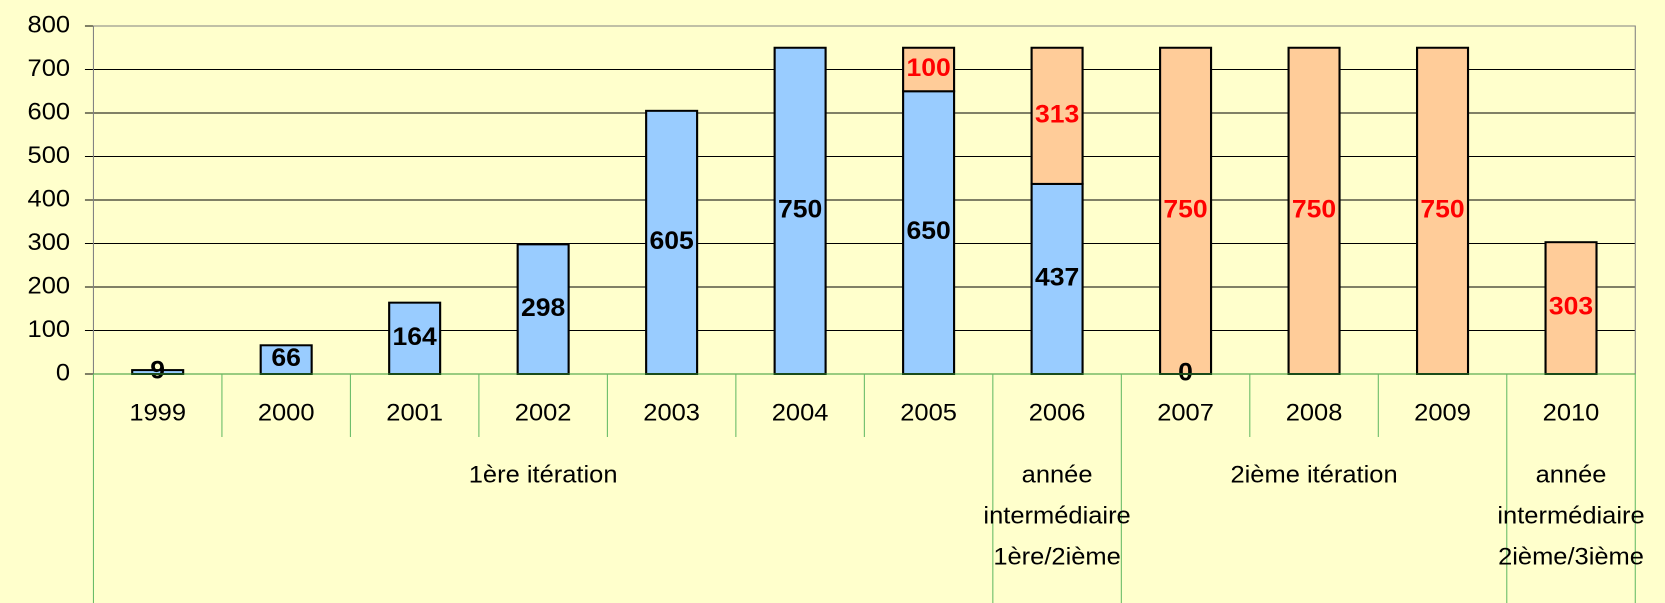 This screenshot has width=1665, height=603. I want to click on data-label: 100, so click(928, 68).